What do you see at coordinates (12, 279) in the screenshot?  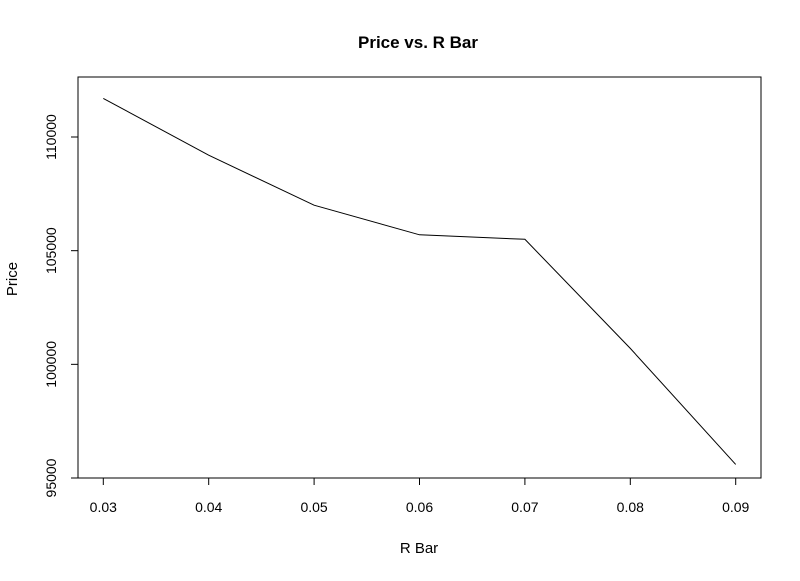 I see `y-axis-label: Price` at bounding box center [12, 279].